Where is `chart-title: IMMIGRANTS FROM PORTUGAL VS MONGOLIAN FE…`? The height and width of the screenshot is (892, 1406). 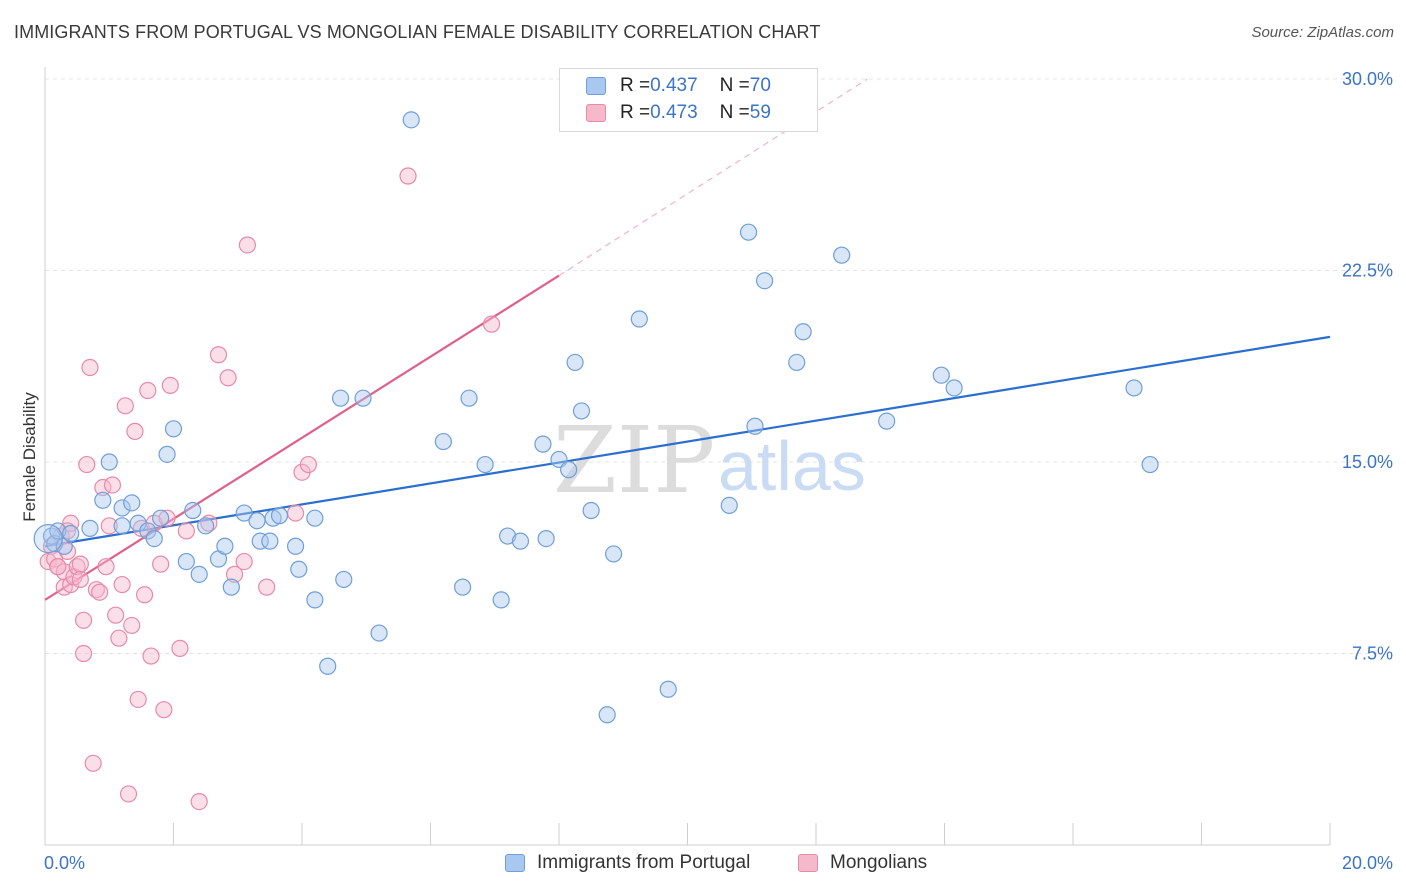
chart-title: IMMIGRANTS FROM PORTUGAL VS MONGOLIAN FE… is located at coordinates (417, 32).